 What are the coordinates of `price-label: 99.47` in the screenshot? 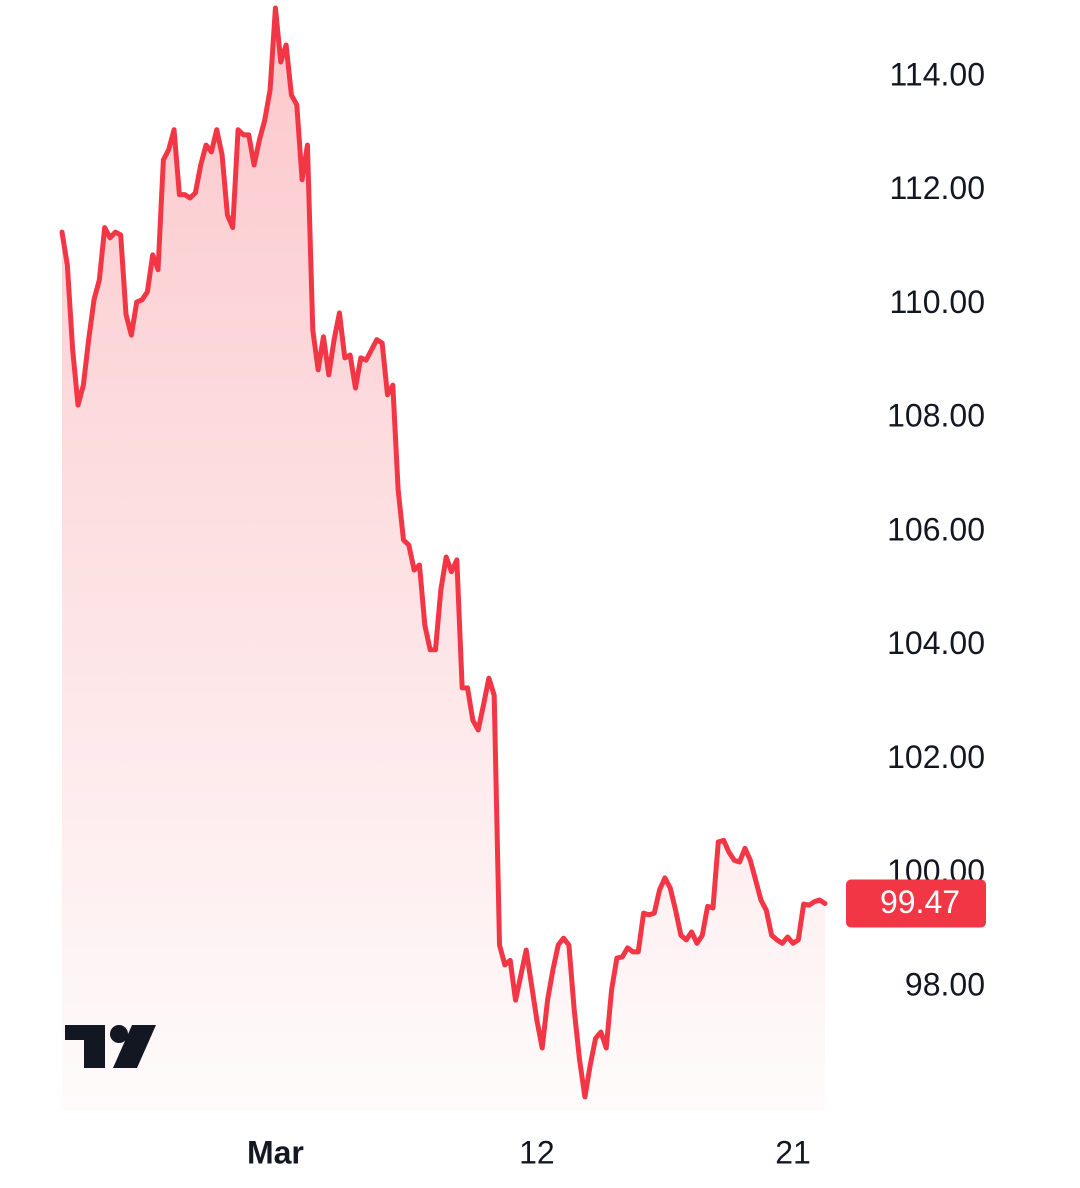 It's located at (920, 902).